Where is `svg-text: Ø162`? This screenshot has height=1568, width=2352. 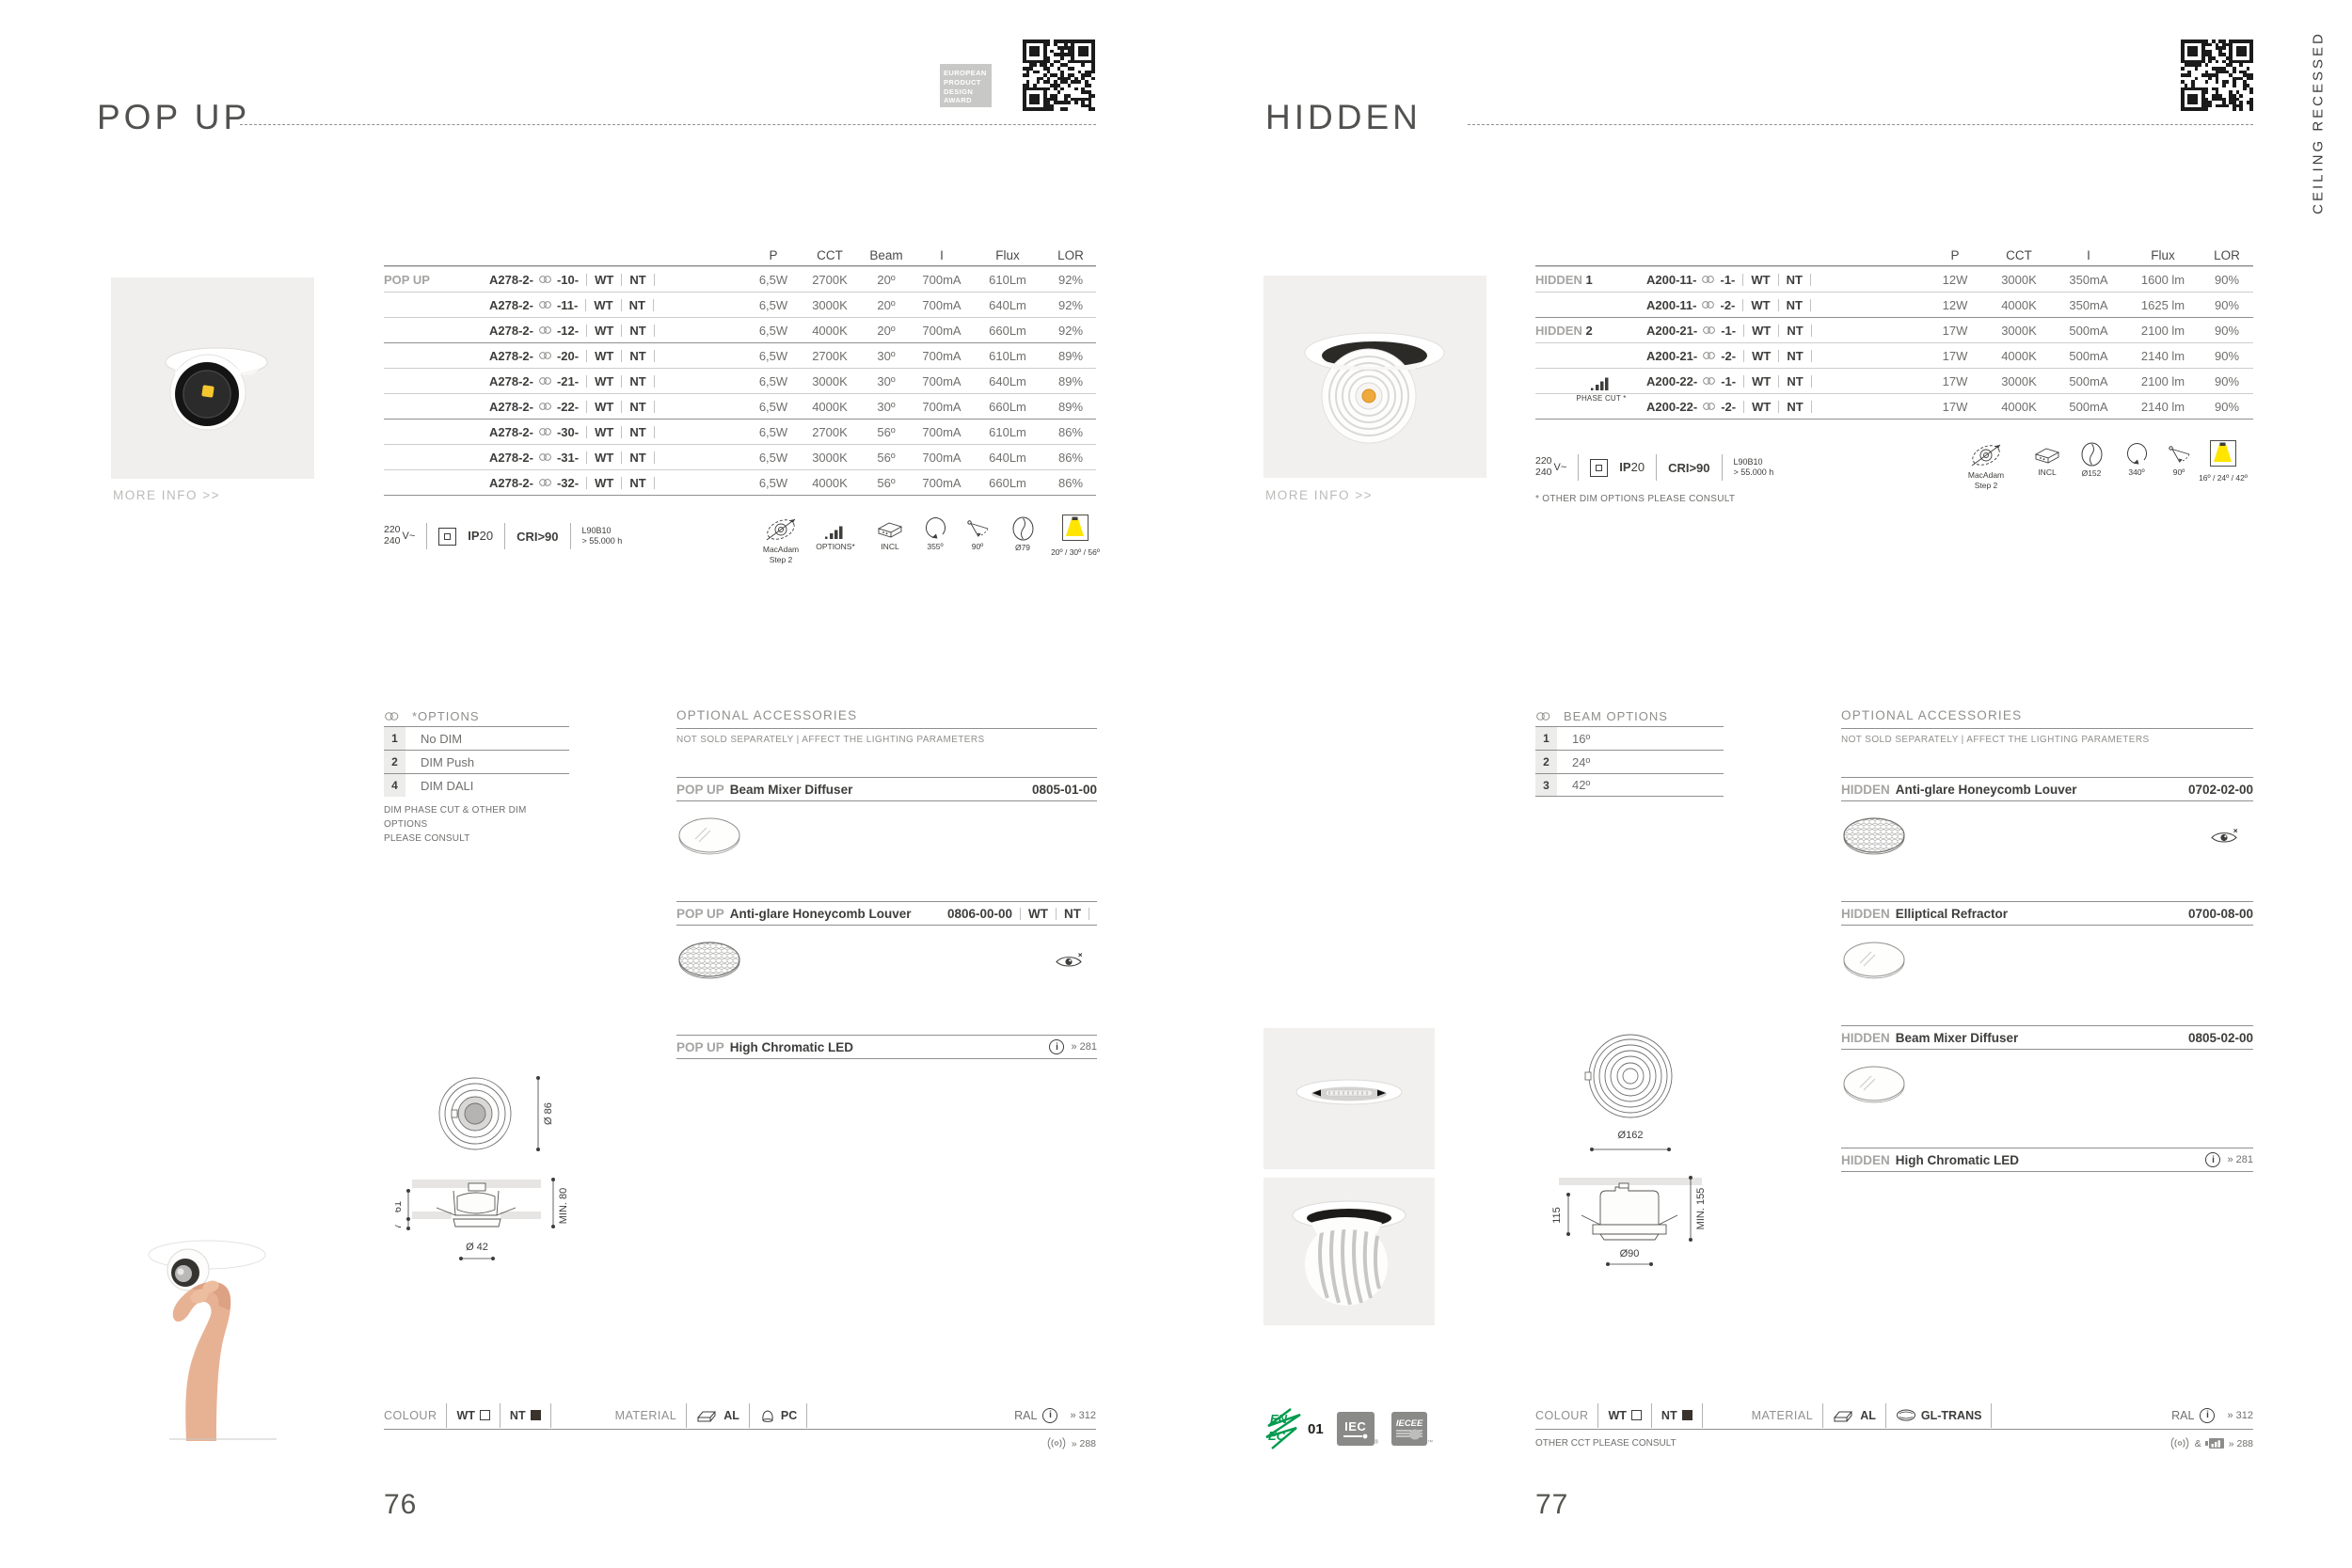 svg-text: Ø162 is located at coordinates (1631, 1135).